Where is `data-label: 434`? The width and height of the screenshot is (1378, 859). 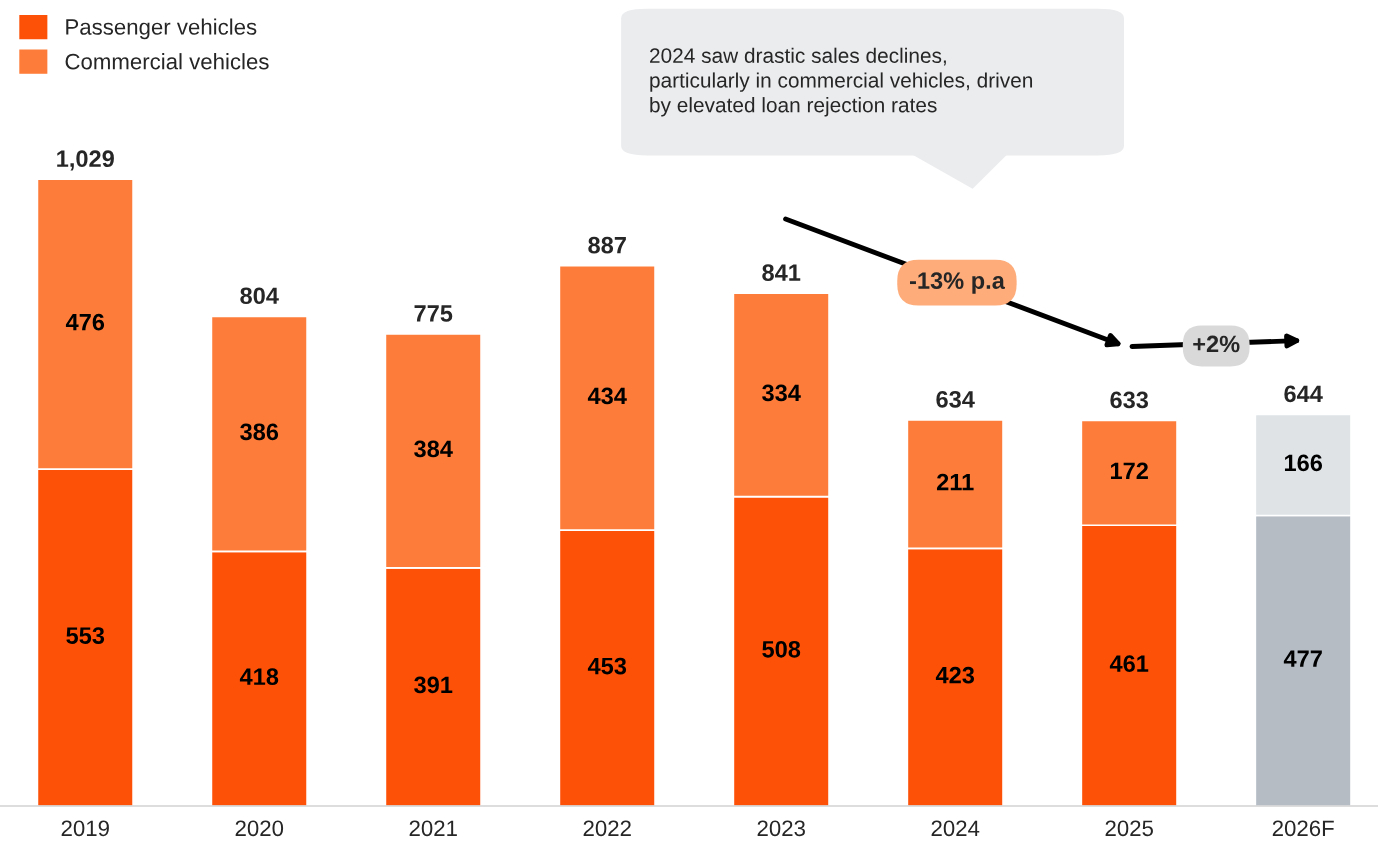
data-label: 434 is located at coordinates (607, 396).